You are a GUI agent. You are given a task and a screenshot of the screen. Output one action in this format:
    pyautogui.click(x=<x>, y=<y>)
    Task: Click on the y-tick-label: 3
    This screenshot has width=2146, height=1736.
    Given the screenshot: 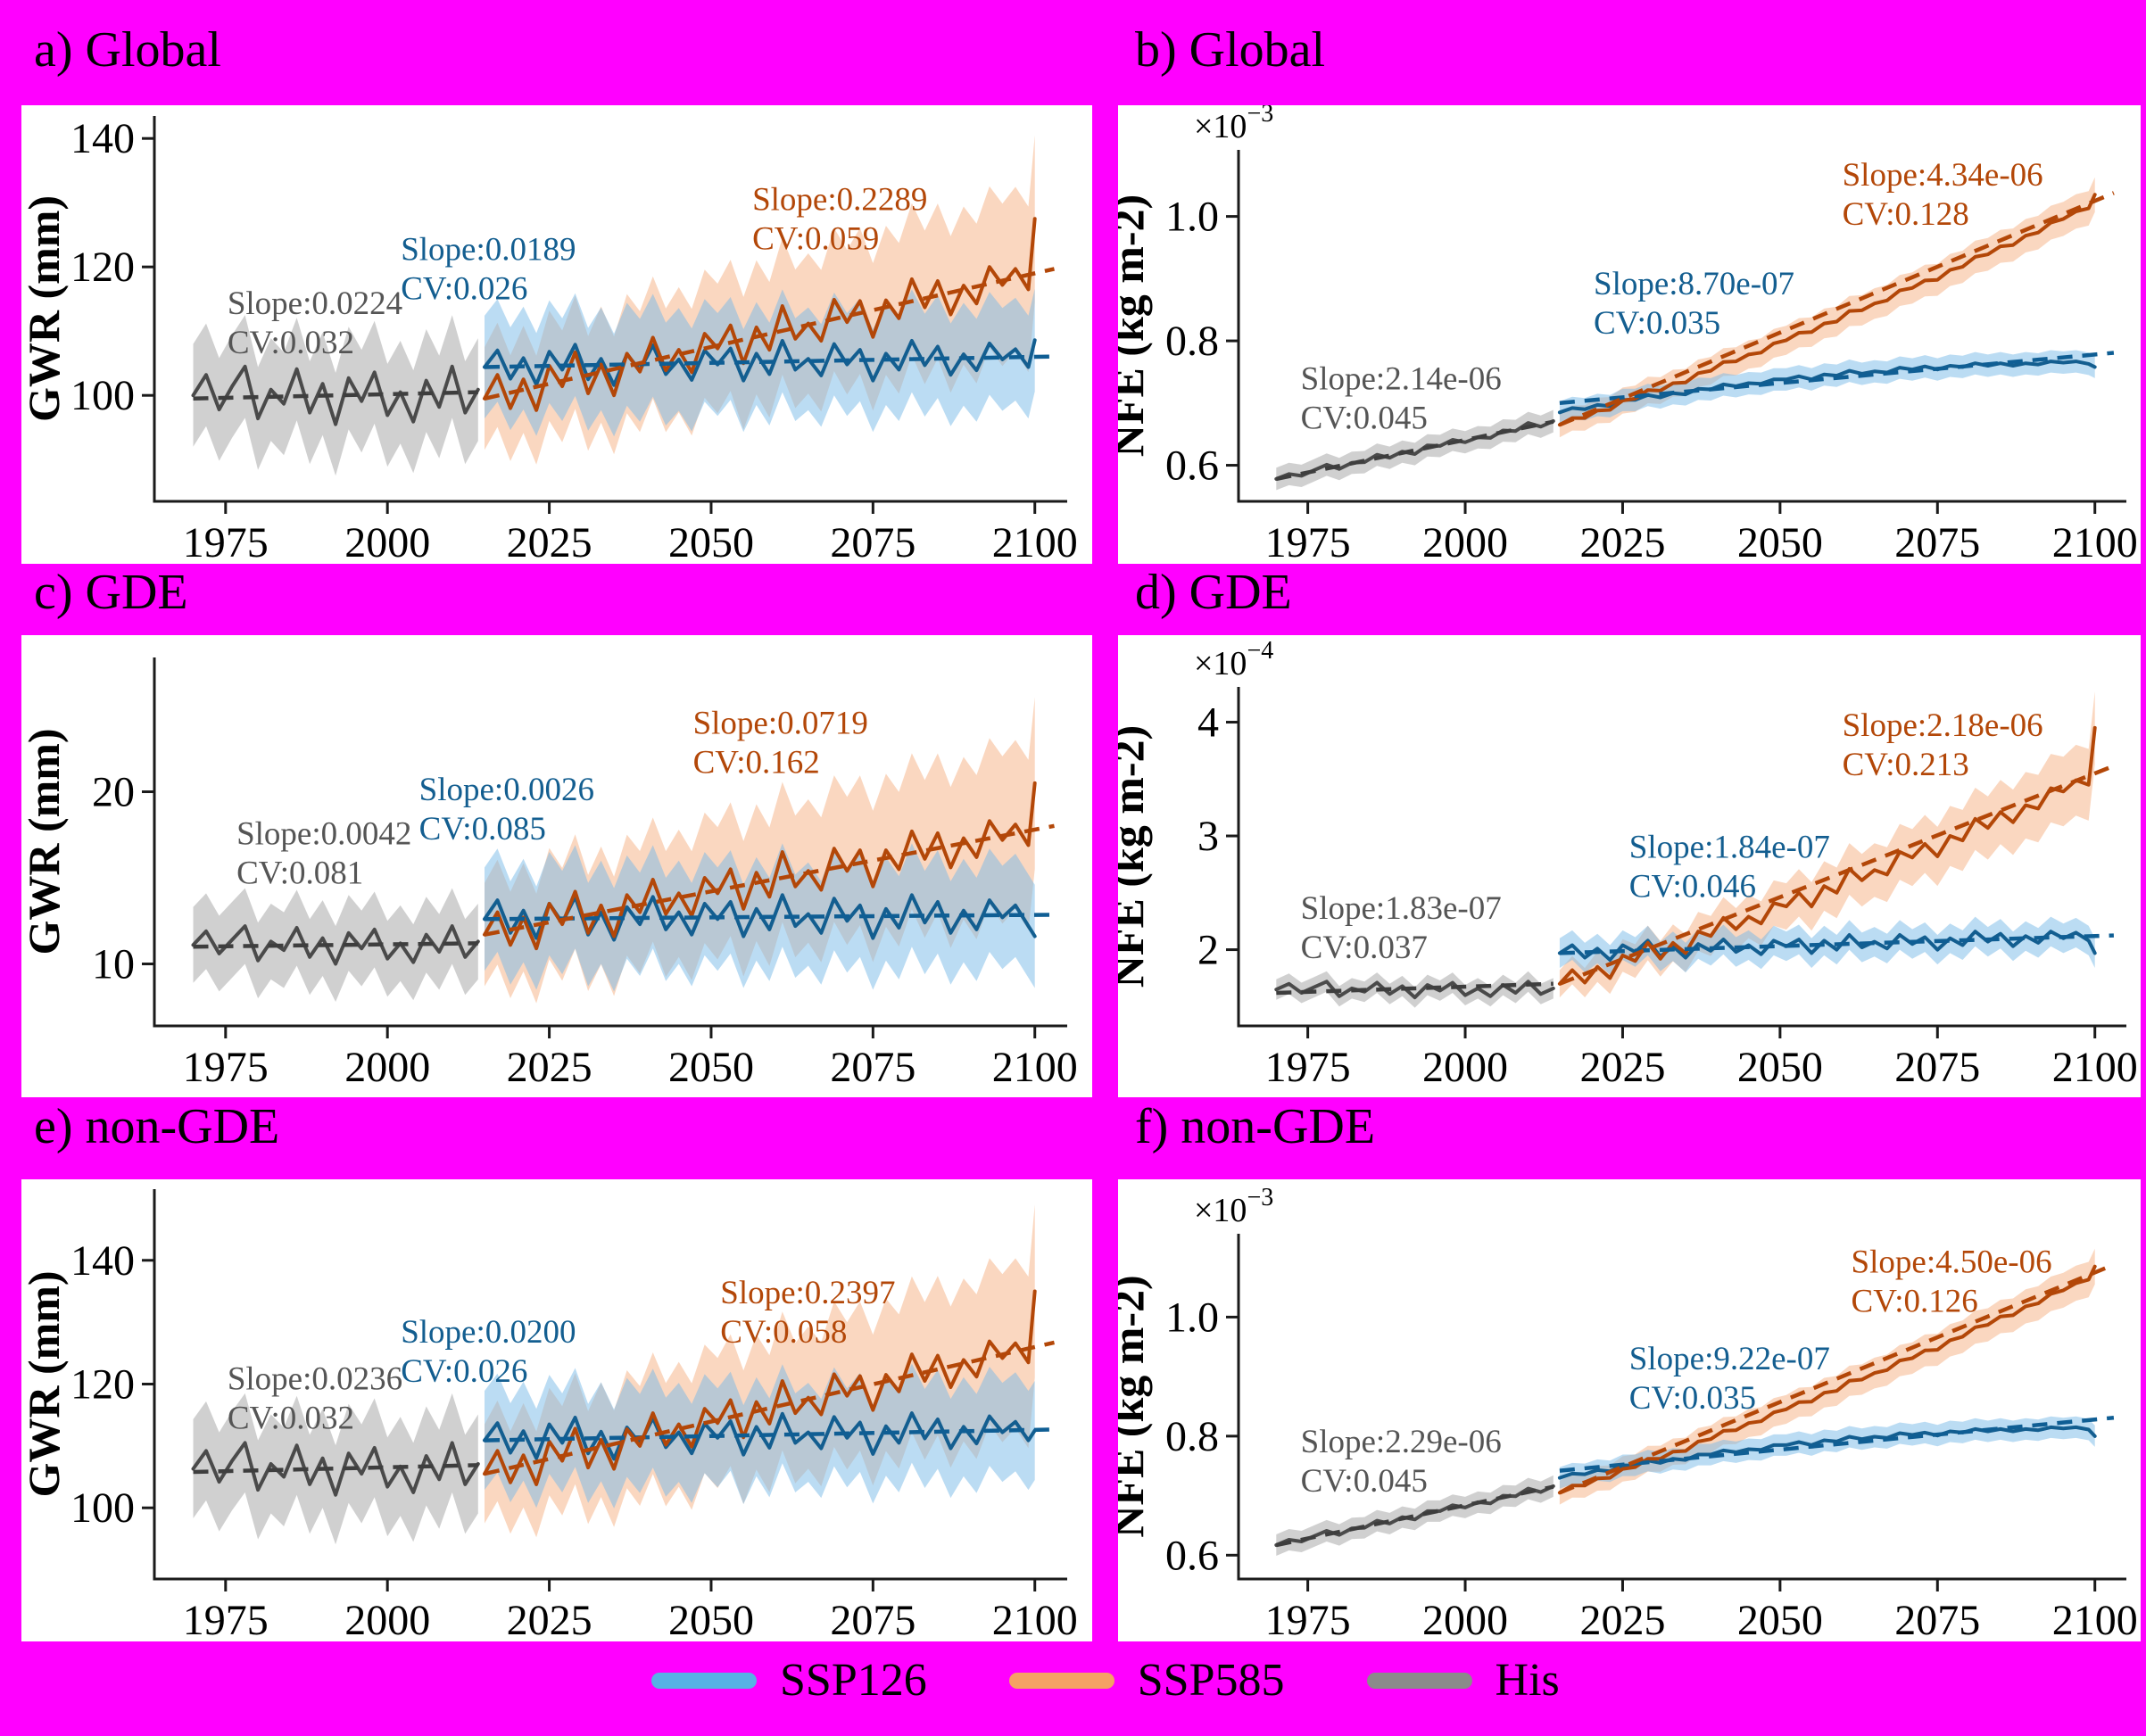 What is the action you would take?
    pyautogui.click(x=1208, y=836)
    